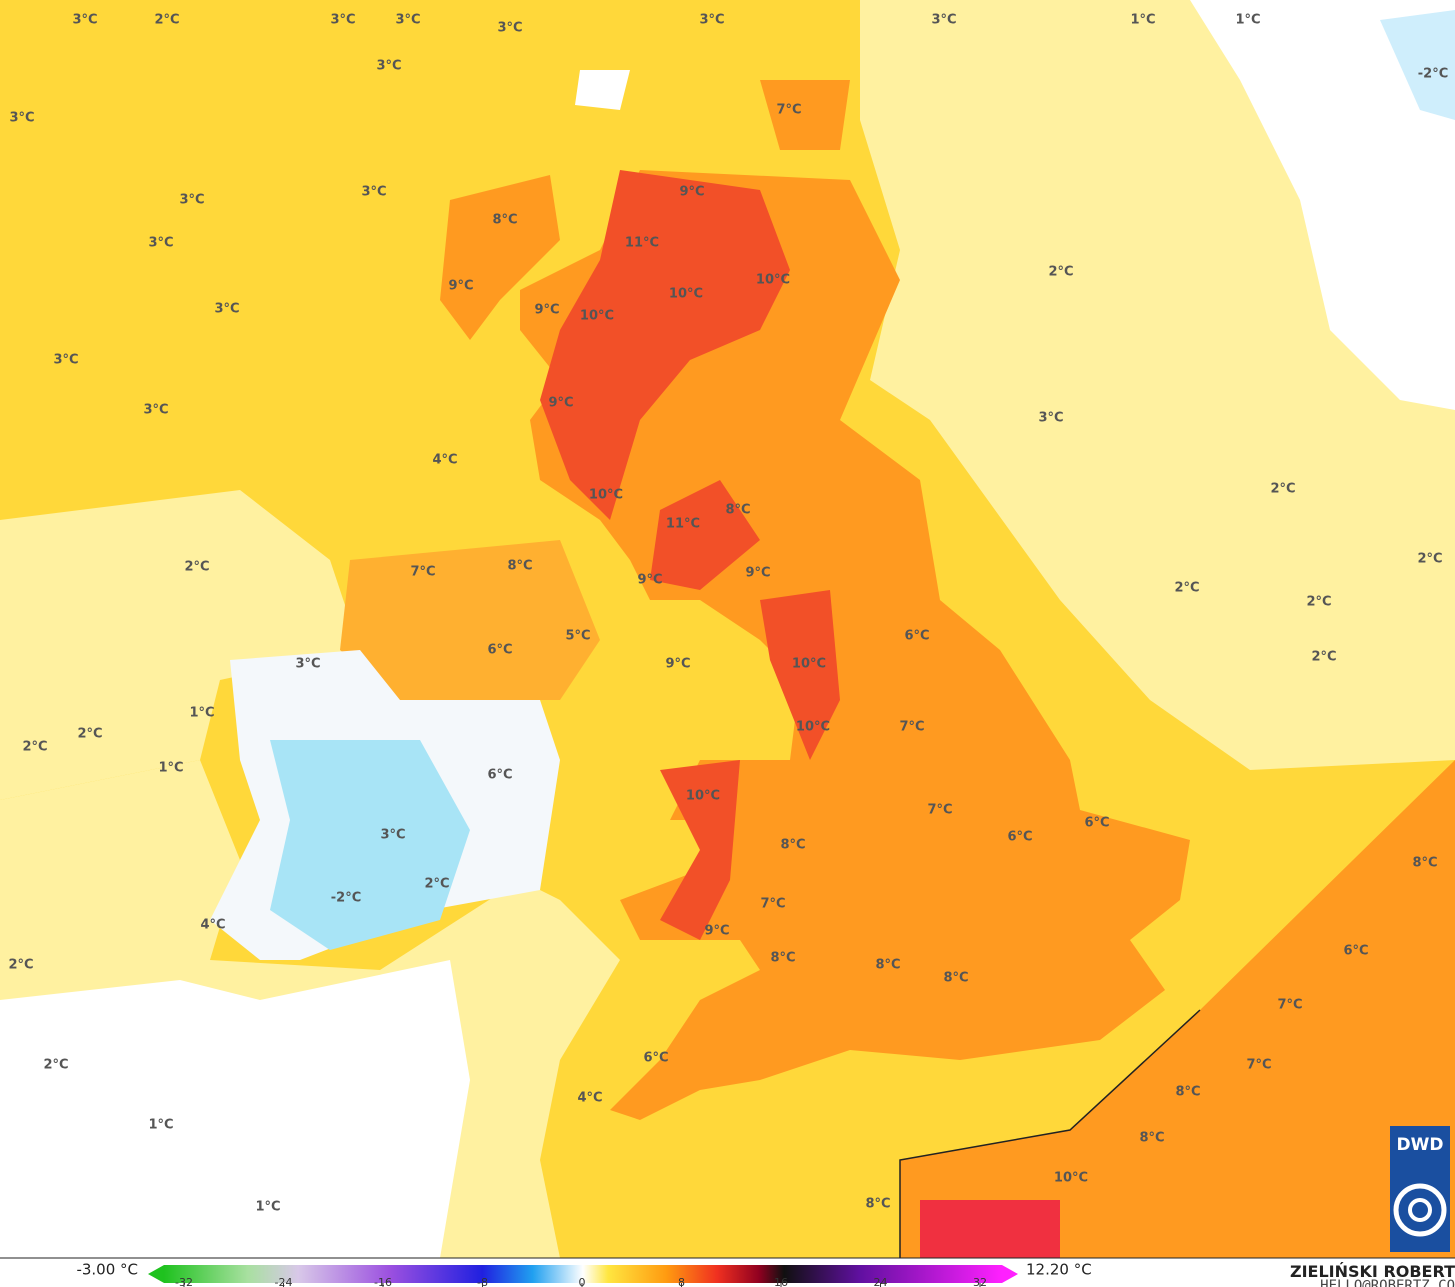 The height and width of the screenshot is (1287, 1455). I want to click on temperature-label: 5°C, so click(577, 636).